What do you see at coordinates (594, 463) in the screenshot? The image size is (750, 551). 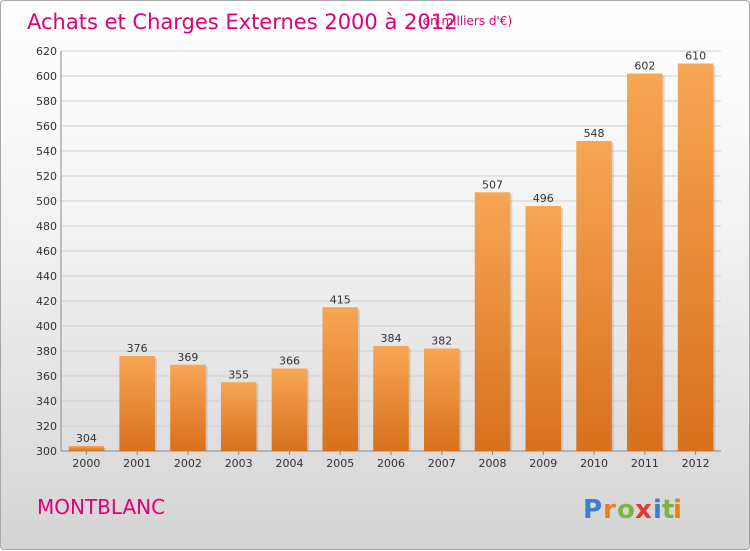 I see `x-tick-label: 2010` at bounding box center [594, 463].